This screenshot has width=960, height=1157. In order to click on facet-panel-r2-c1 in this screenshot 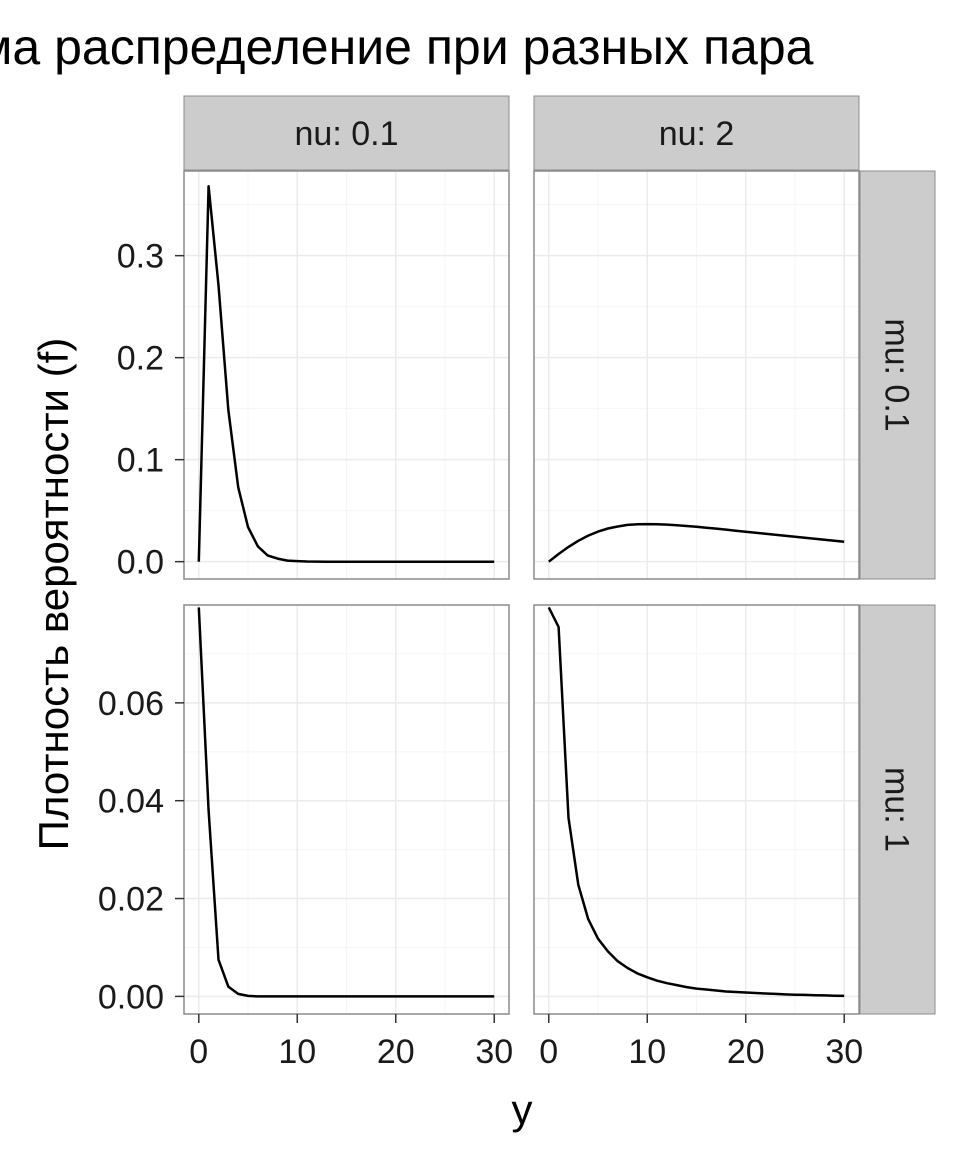, I will do `click(346, 809)`.